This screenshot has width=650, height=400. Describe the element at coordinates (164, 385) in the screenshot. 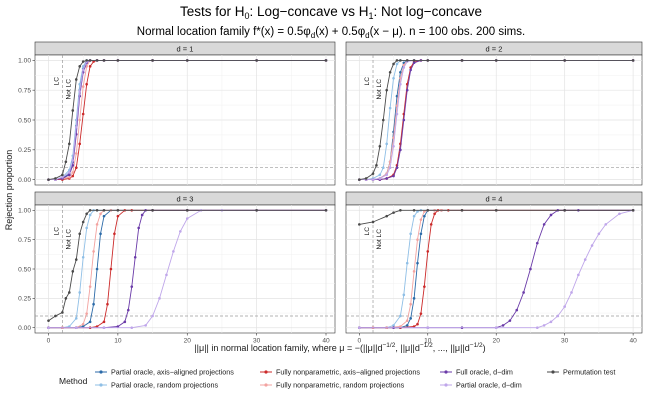

I see `legend-label: Partial oracle, random projections` at that location.